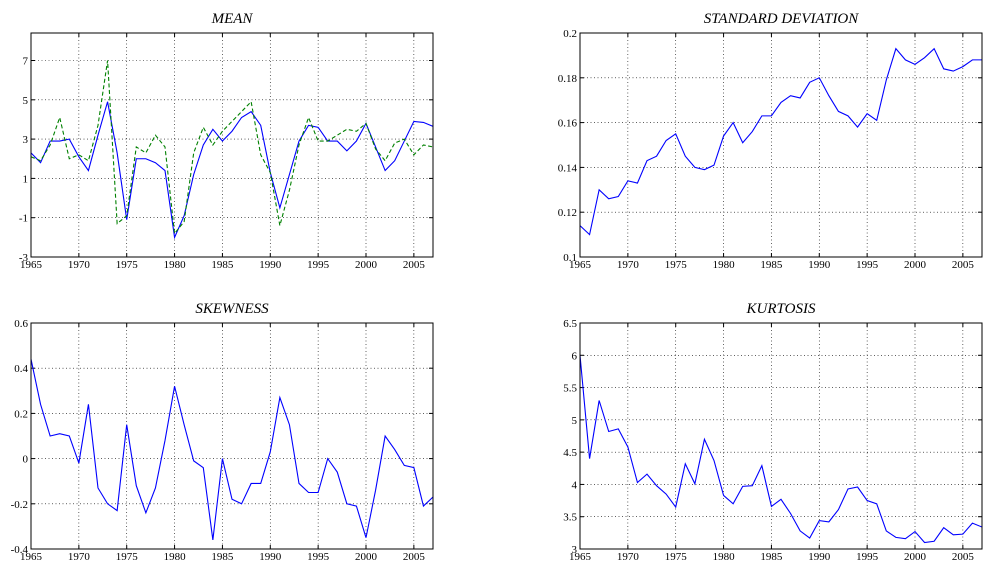 The height and width of the screenshot is (568, 984). I want to click on y-tick-label: -0.2, so click(19, 505).